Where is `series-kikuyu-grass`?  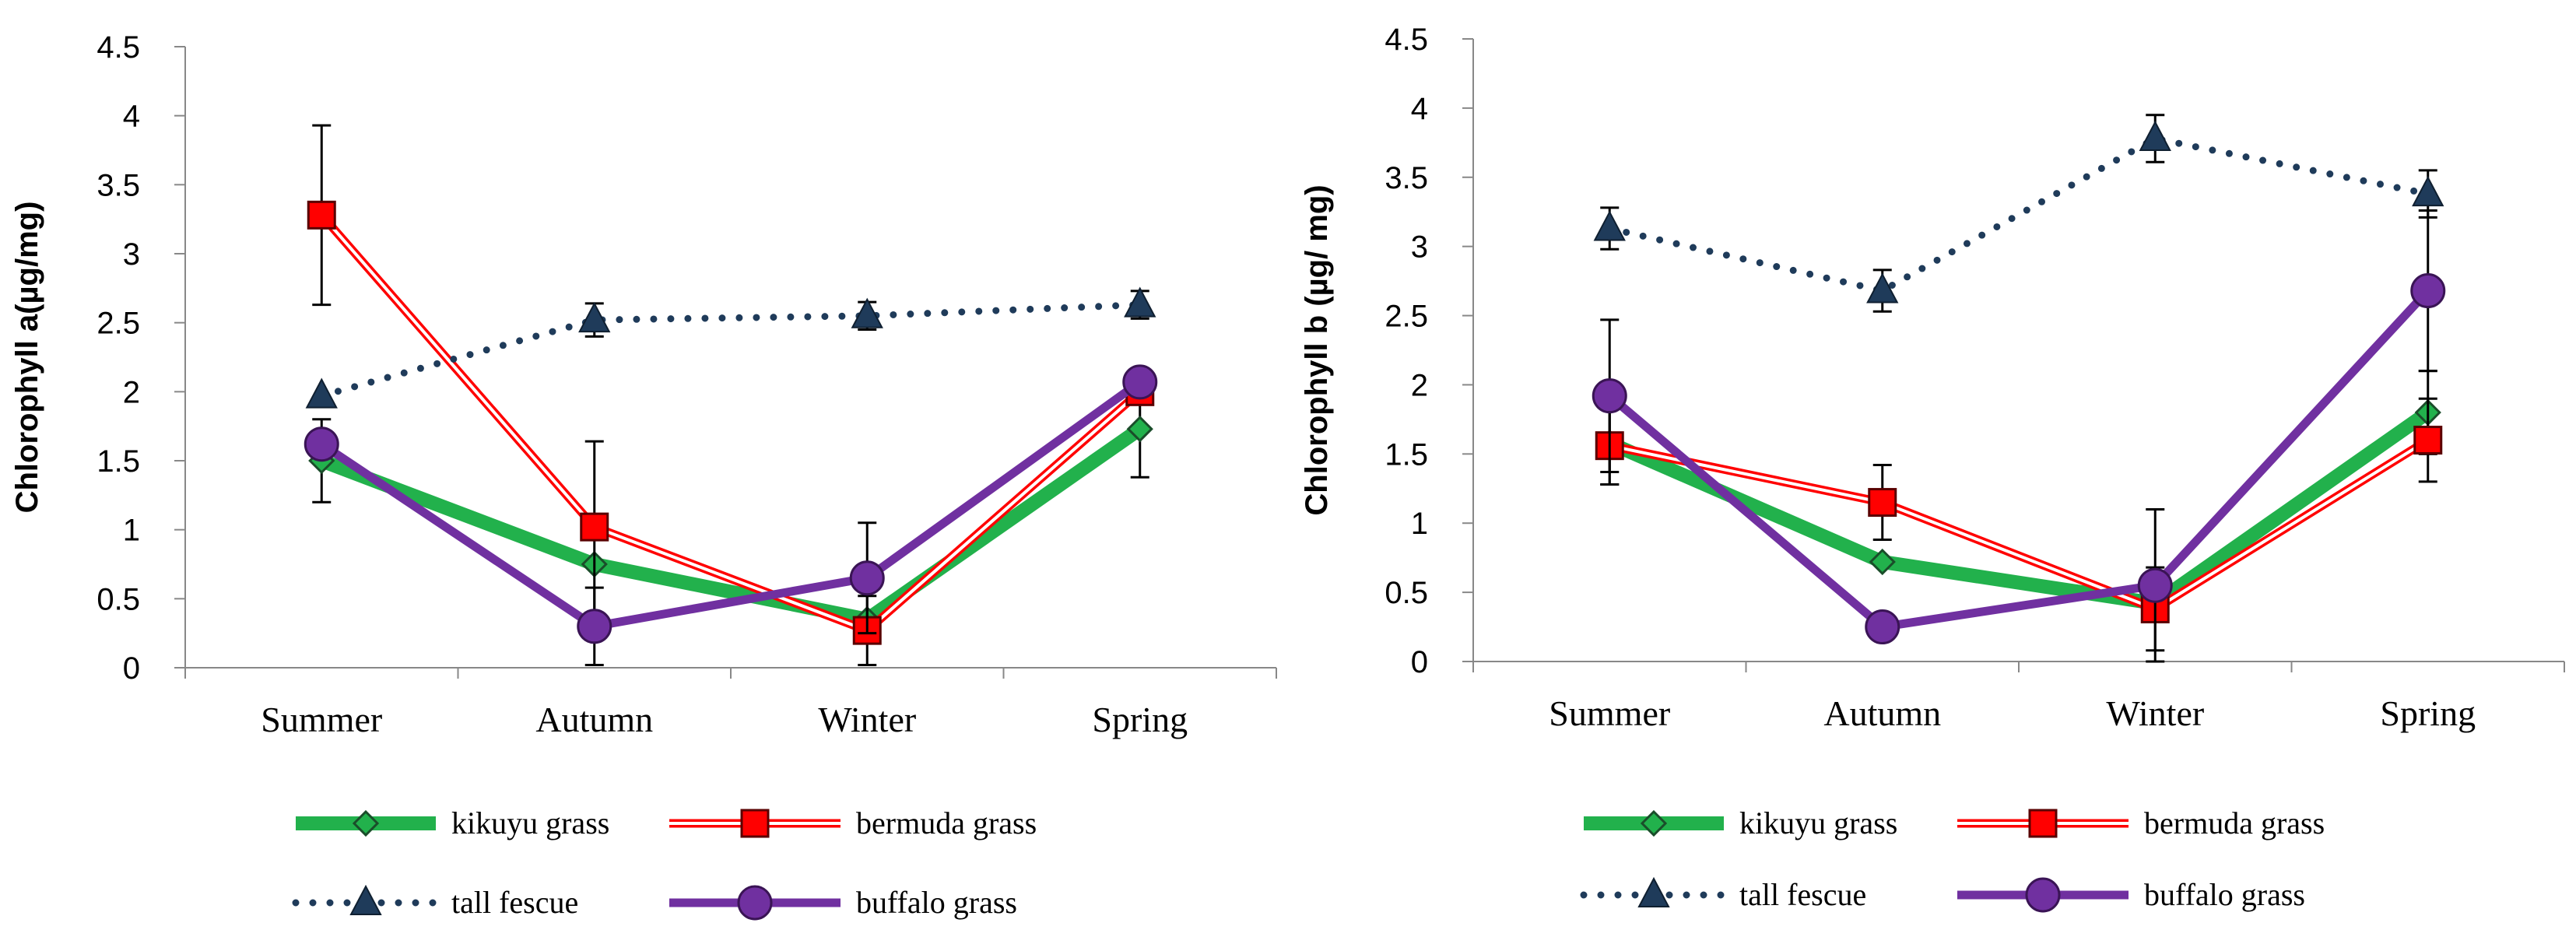 series-kikuyu-grass is located at coordinates (731, 506).